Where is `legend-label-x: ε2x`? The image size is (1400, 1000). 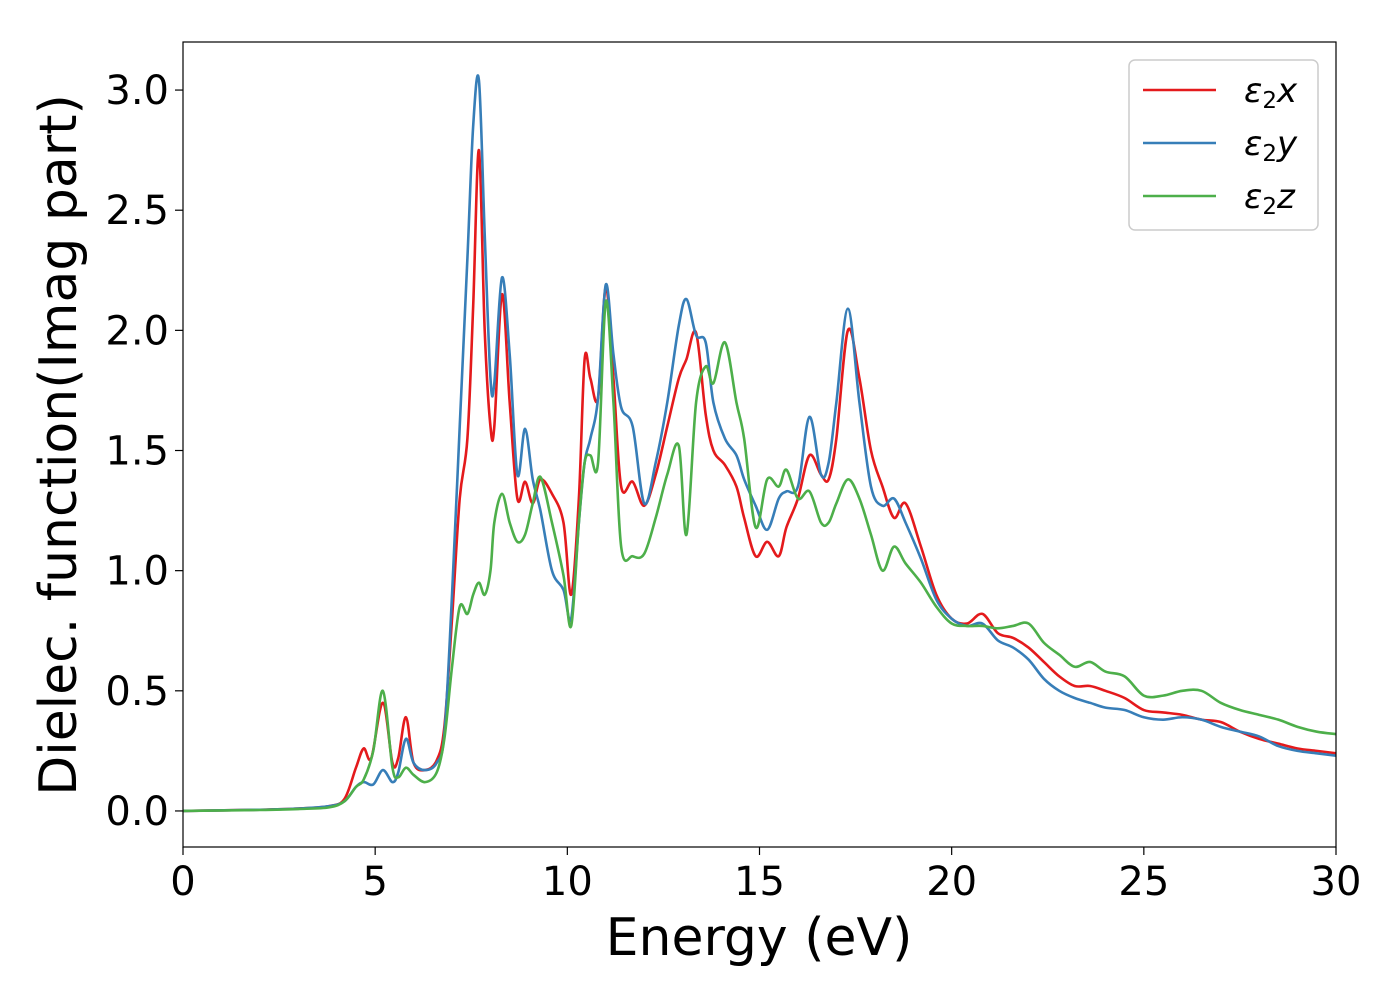
legend-label-x: ε2x is located at coordinates (1271, 92).